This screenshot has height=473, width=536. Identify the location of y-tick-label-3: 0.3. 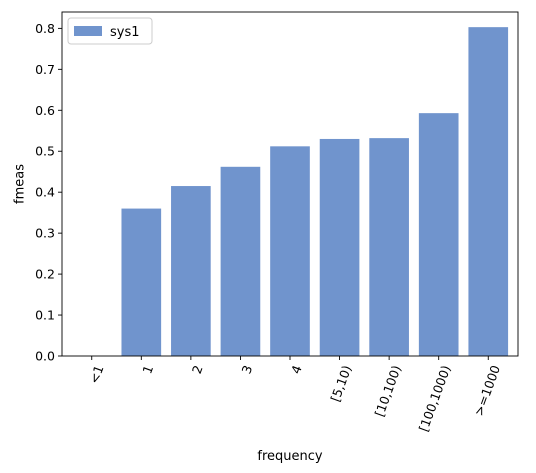
(45, 233).